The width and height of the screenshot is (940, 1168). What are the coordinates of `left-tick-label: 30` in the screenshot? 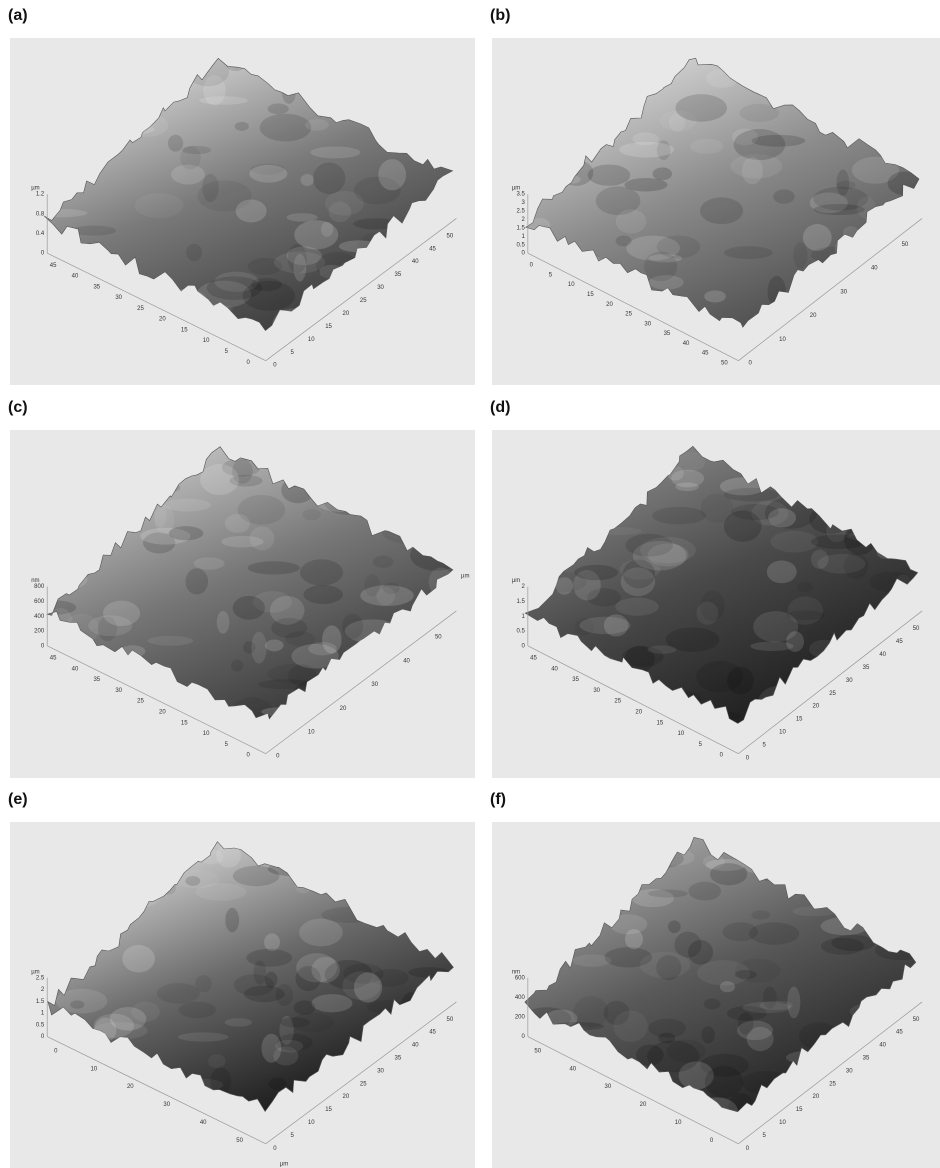 It's located at (118, 691).